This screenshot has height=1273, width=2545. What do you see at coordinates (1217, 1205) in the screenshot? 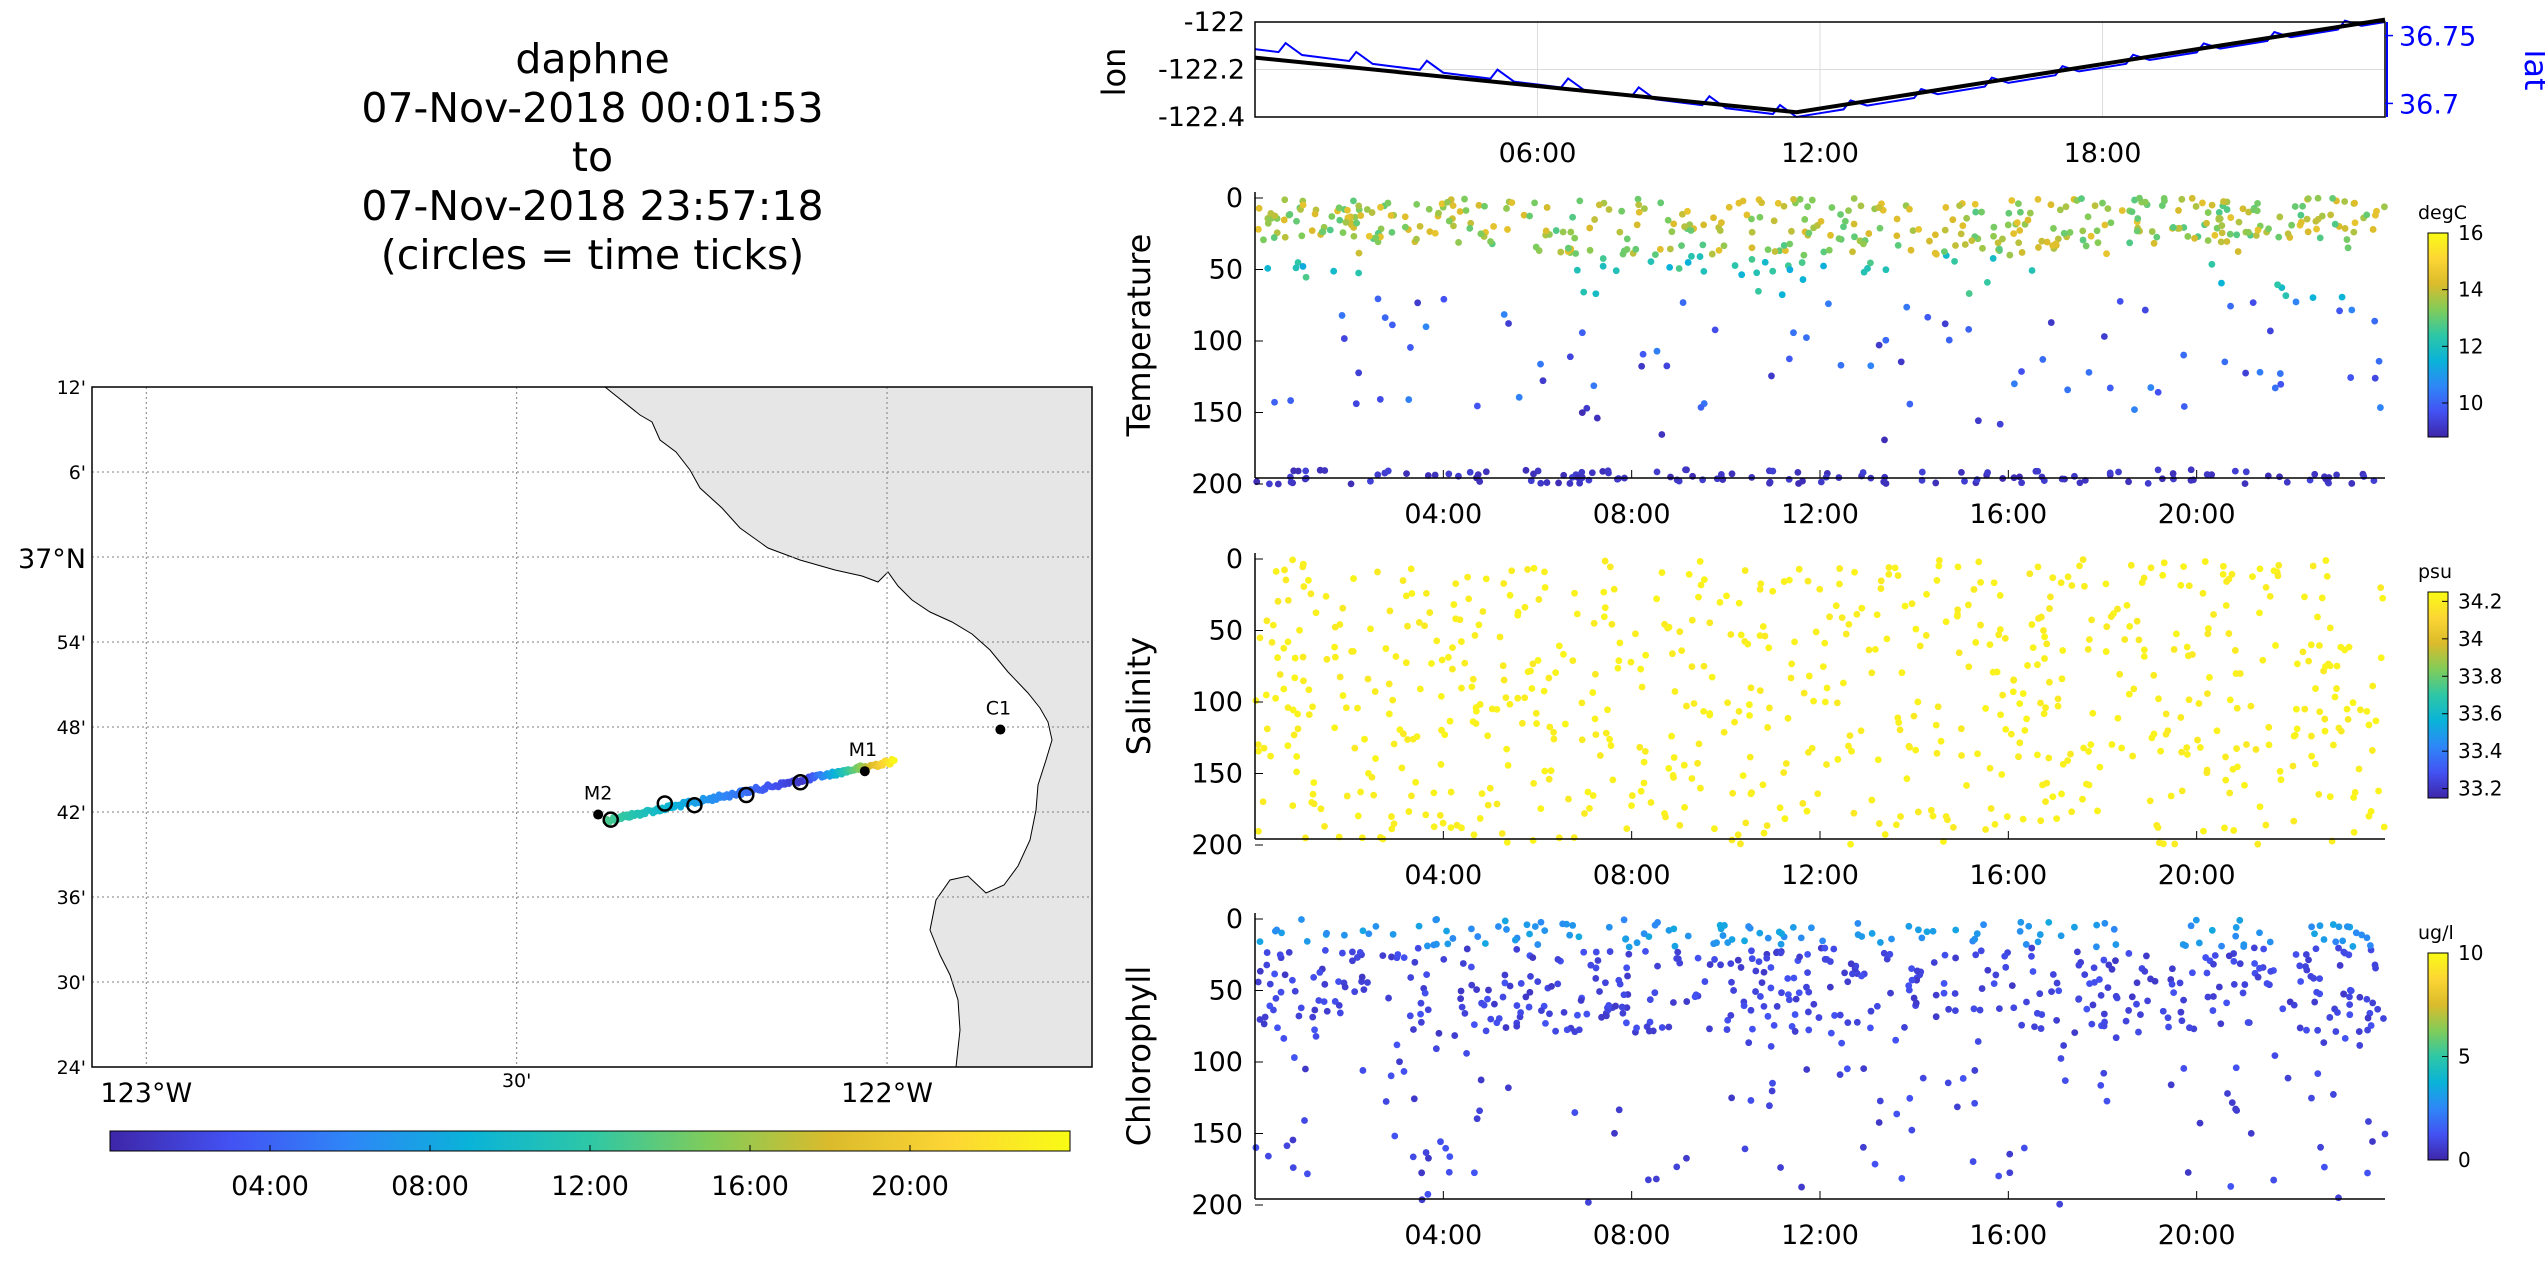
I see `depth-tick-label: 200` at bounding box center [1217, 1205].